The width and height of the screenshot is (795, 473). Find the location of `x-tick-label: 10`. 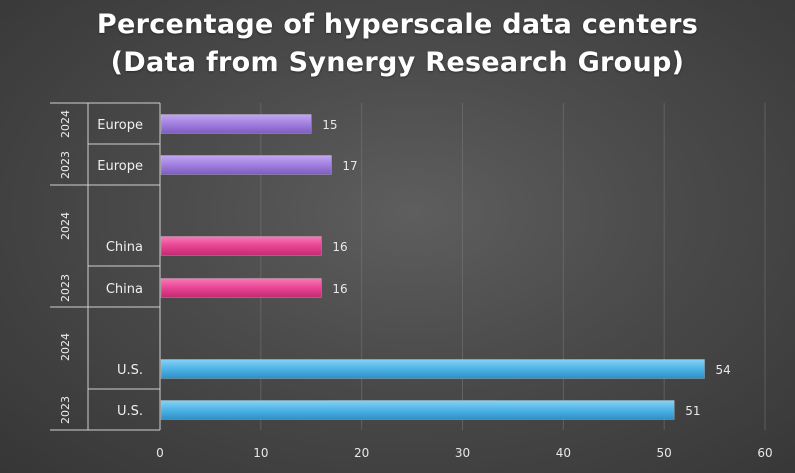

x-tick-label: 10 is located at coordinates (260, 453).